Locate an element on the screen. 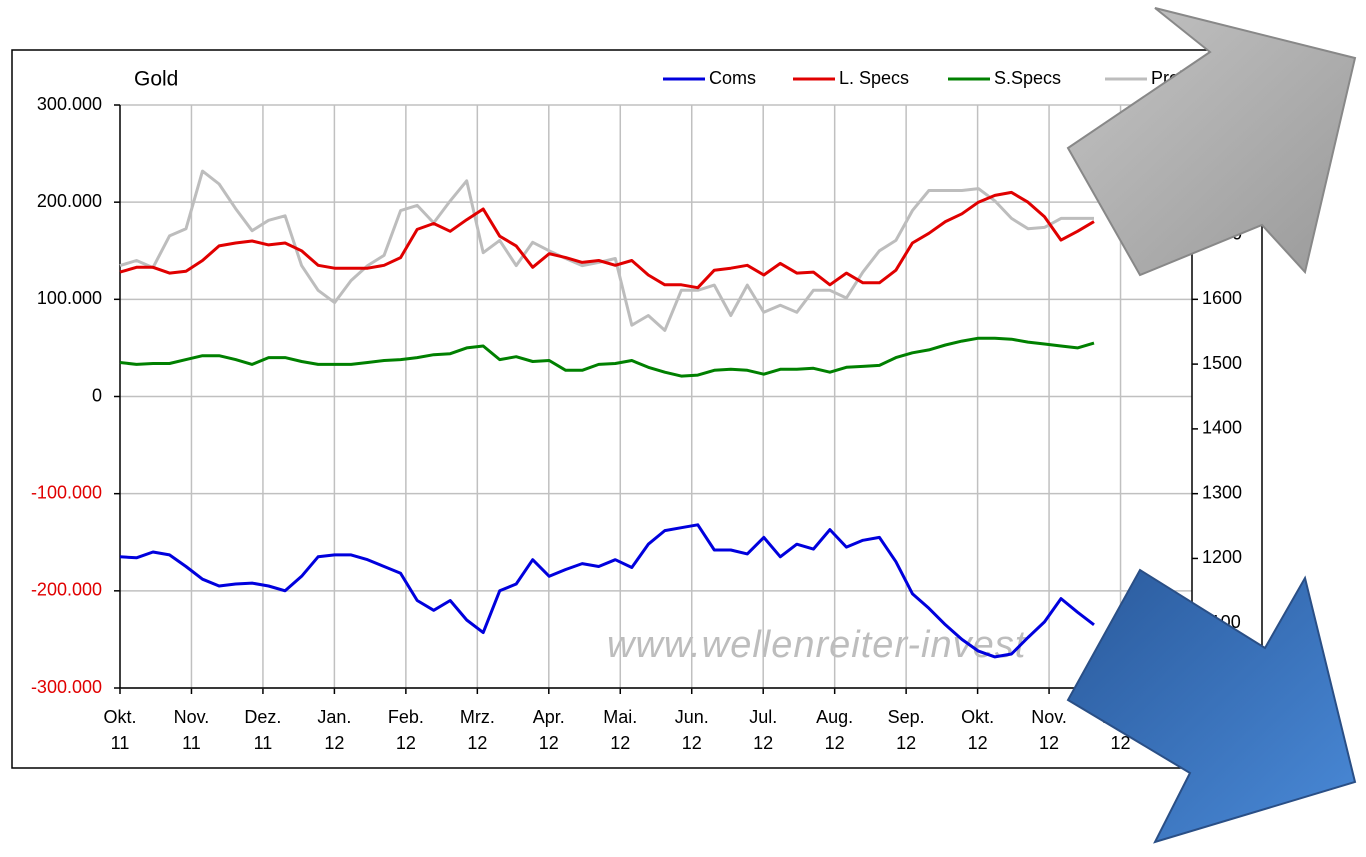 Image resolution: width=1366 pixels, height=857 pixels. y2-tick-label: 1600 is located at coordinates (1222, 298).